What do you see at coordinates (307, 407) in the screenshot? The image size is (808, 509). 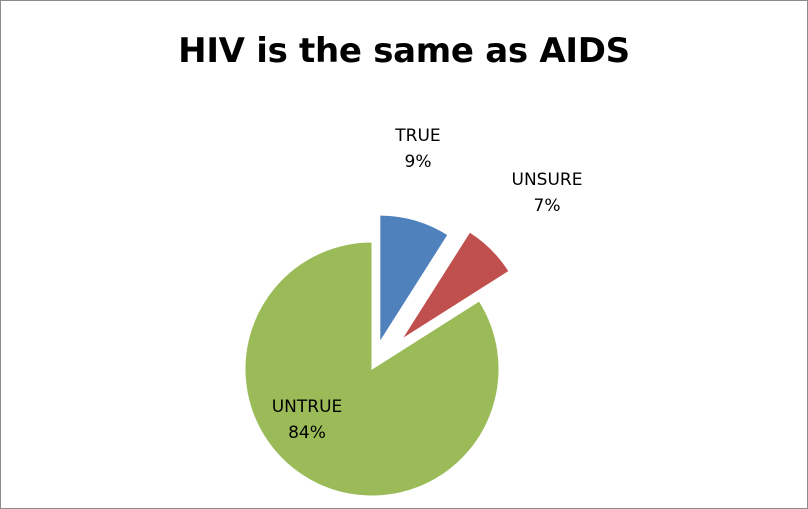 I see `slice-label-name-untrue: UNTRUE` at bounding box center [307, 407].